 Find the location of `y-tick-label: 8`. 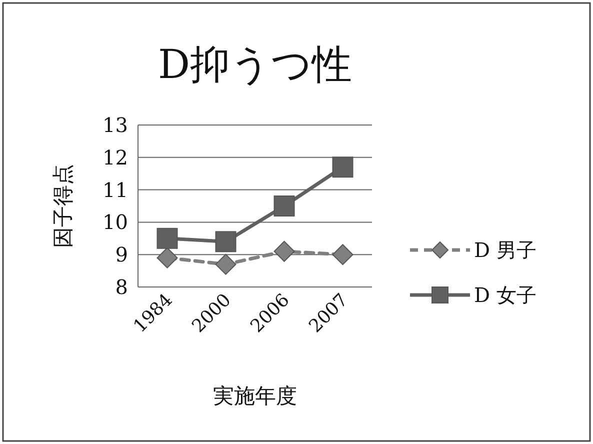

y-tick-label: 8 is located at coordinates (121, 287).